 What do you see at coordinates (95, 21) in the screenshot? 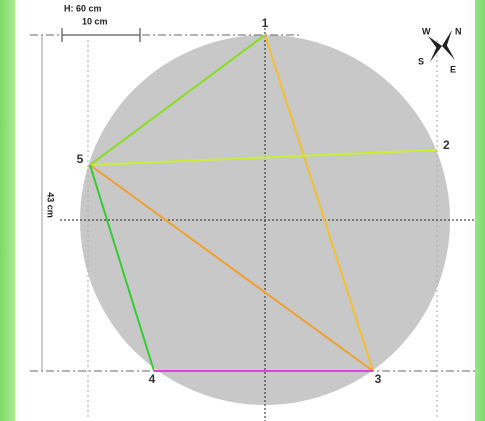
I see `scale-label: 10 cm` at bounding box center [95, 21].